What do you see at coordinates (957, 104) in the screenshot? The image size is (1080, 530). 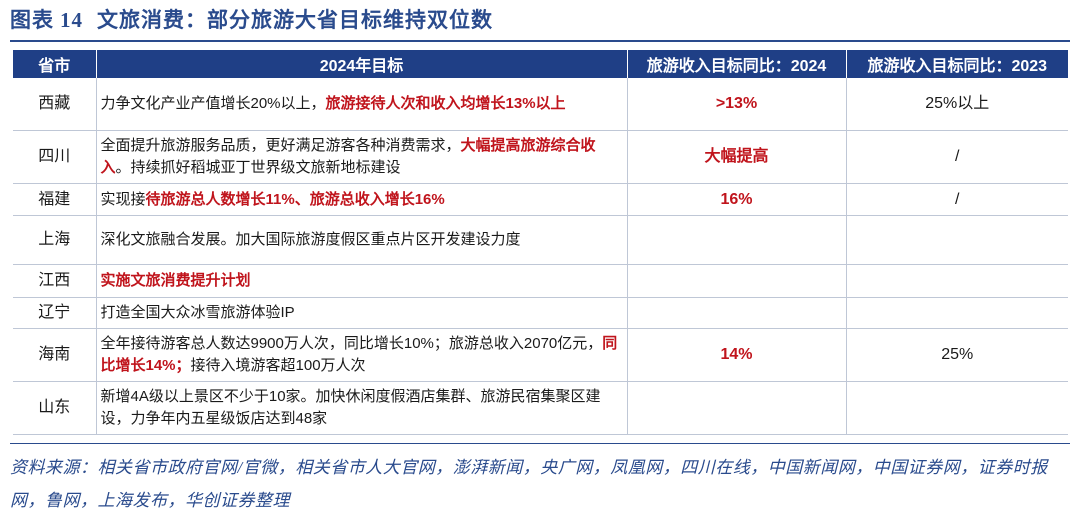 I see `target-2023-cell: 25%以上` at bounding box center [957, 104].